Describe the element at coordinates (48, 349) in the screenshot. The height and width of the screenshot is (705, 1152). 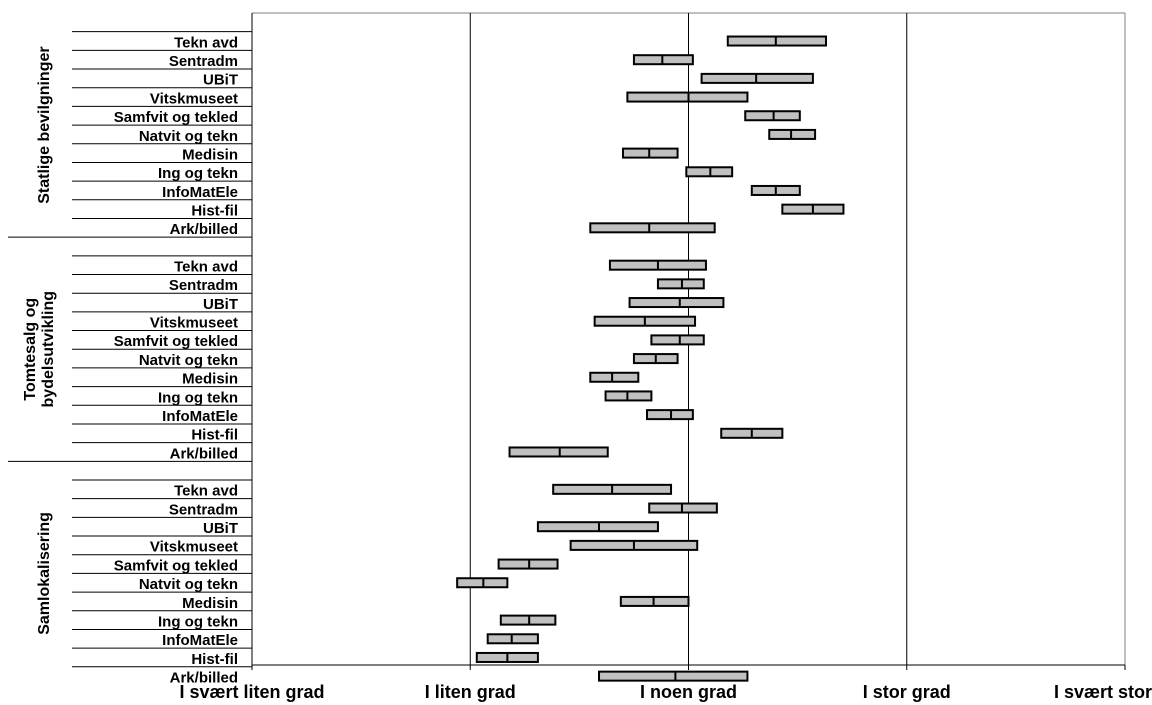
I see `group-label-2-line2: bydelsutvikling` at that location.